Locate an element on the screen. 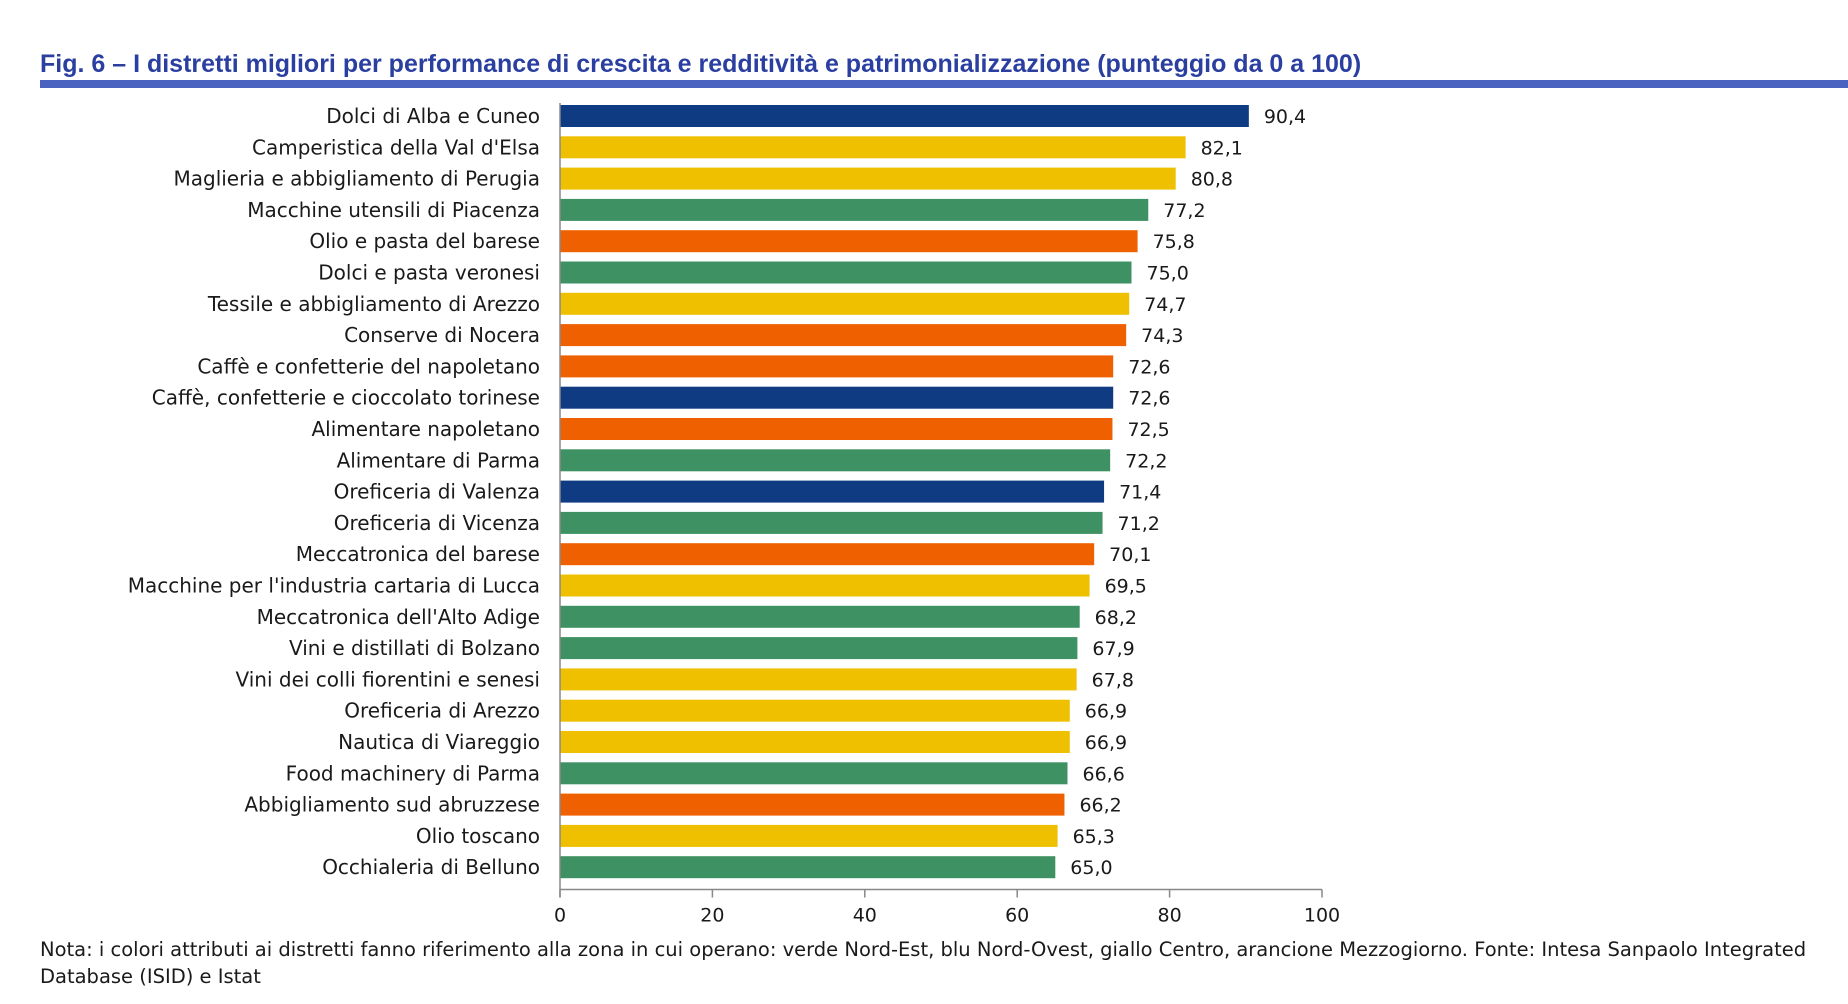  category-label: Caffè e confetterie del napoletano is located at coordinates (368, 366).